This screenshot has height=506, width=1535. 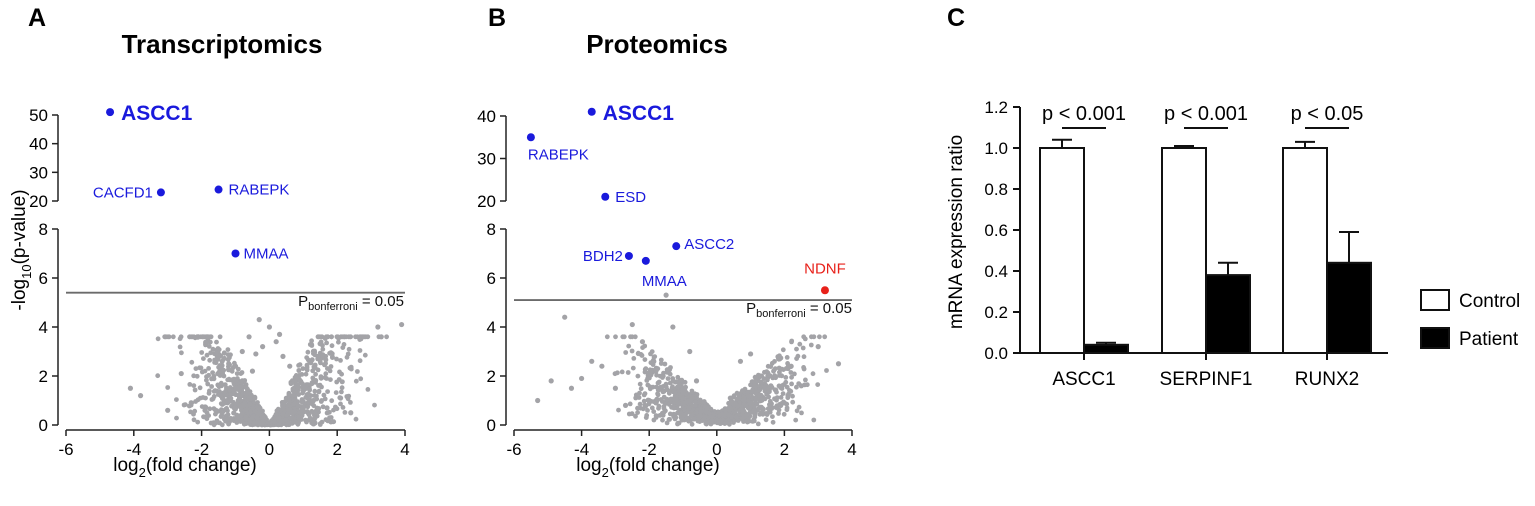 I want to click on legend-swatch, so click(x=1435, y=300).